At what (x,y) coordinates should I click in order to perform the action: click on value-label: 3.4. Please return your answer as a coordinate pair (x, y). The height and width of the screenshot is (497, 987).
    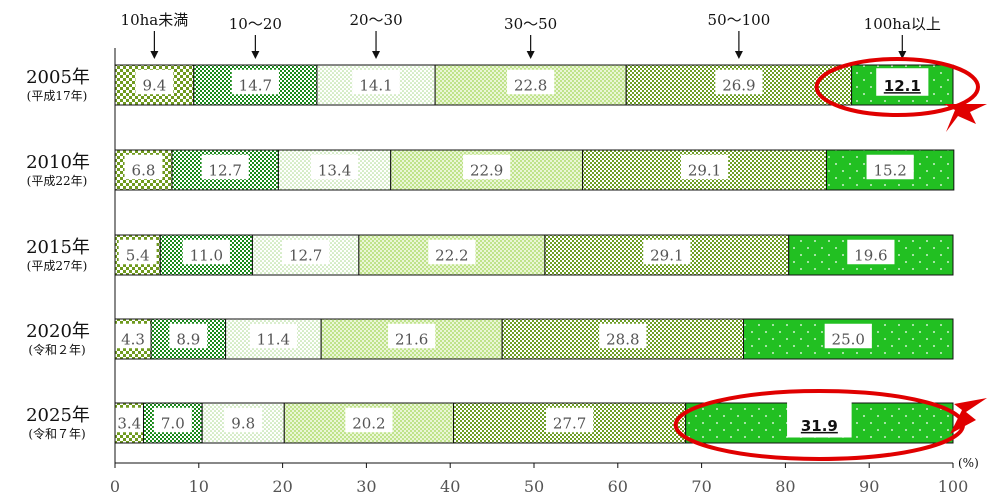
    Looking at the image, I should click on (129, 423).